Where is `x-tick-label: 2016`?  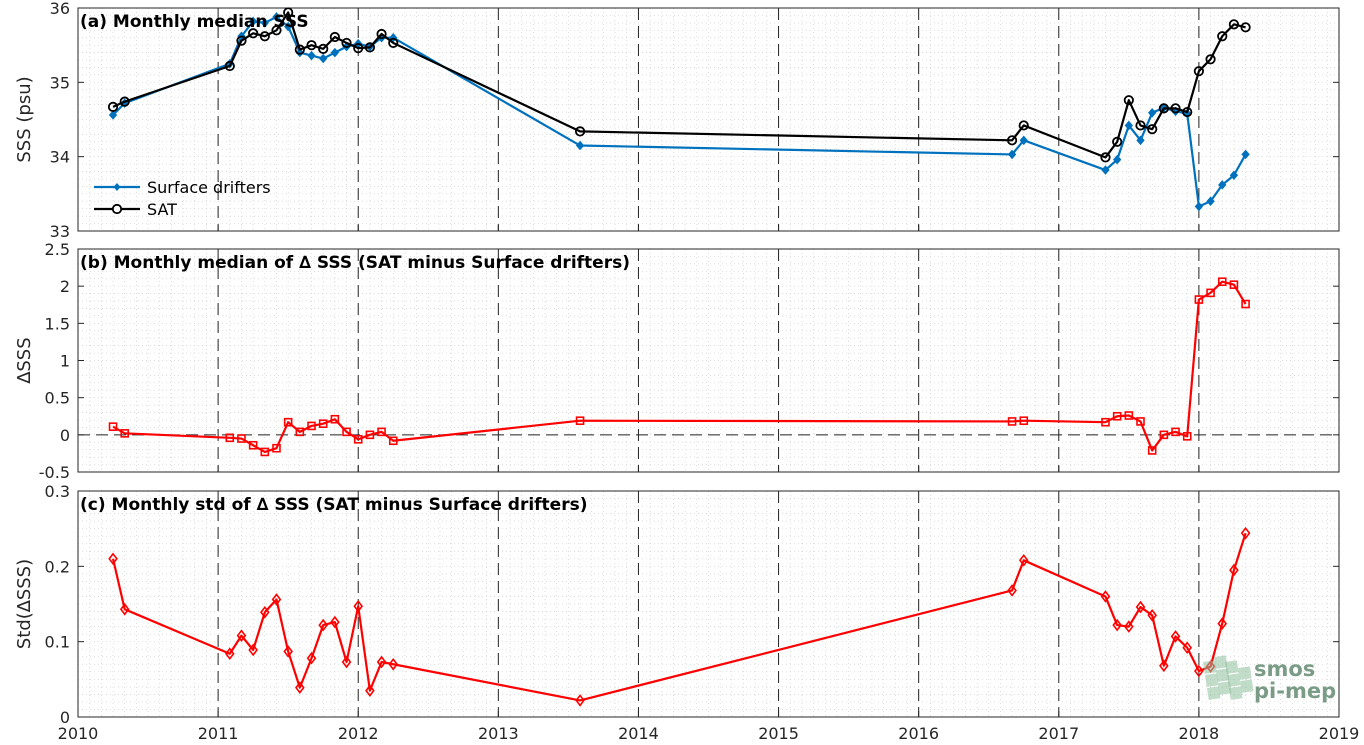 x-tick-label: 2016 is located at coordinates (918, 733).